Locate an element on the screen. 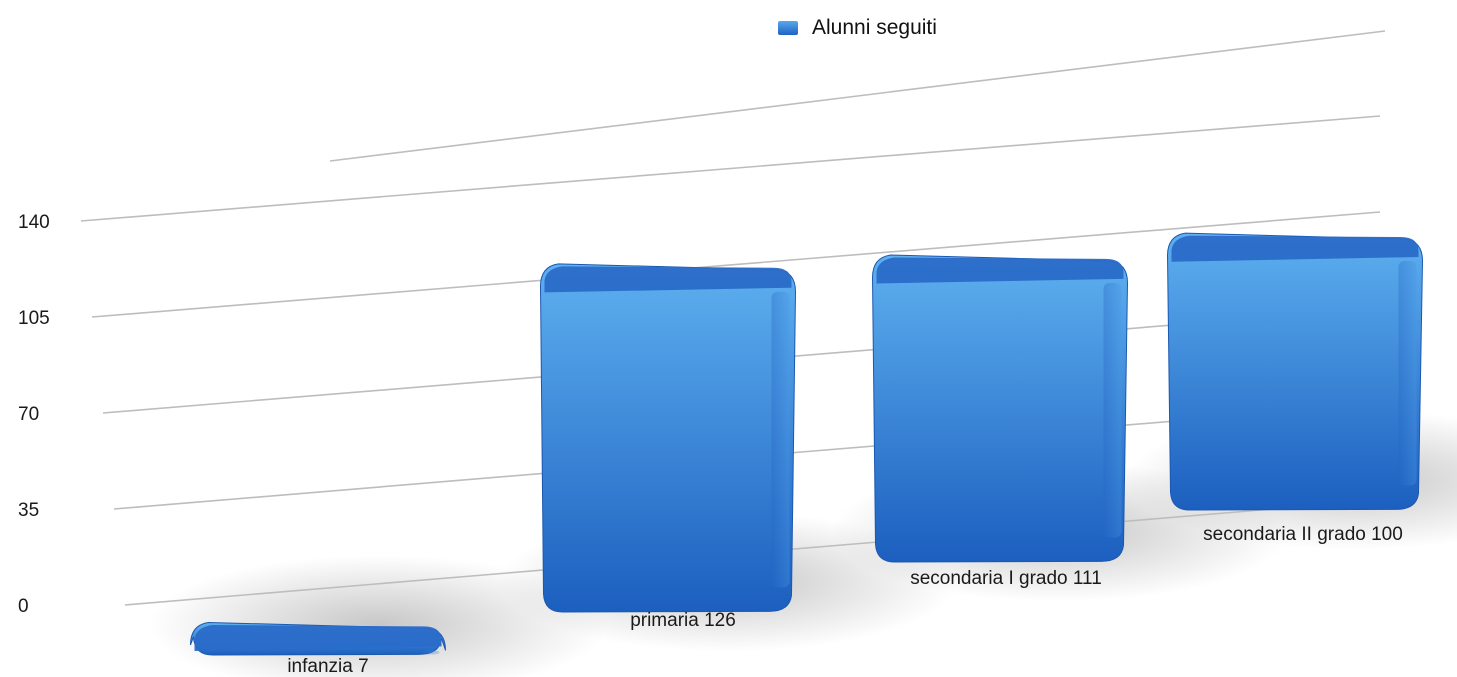 The image size is (1457, 677). bar-data-label: infanzia 7 is located at coordinates (327, 666).